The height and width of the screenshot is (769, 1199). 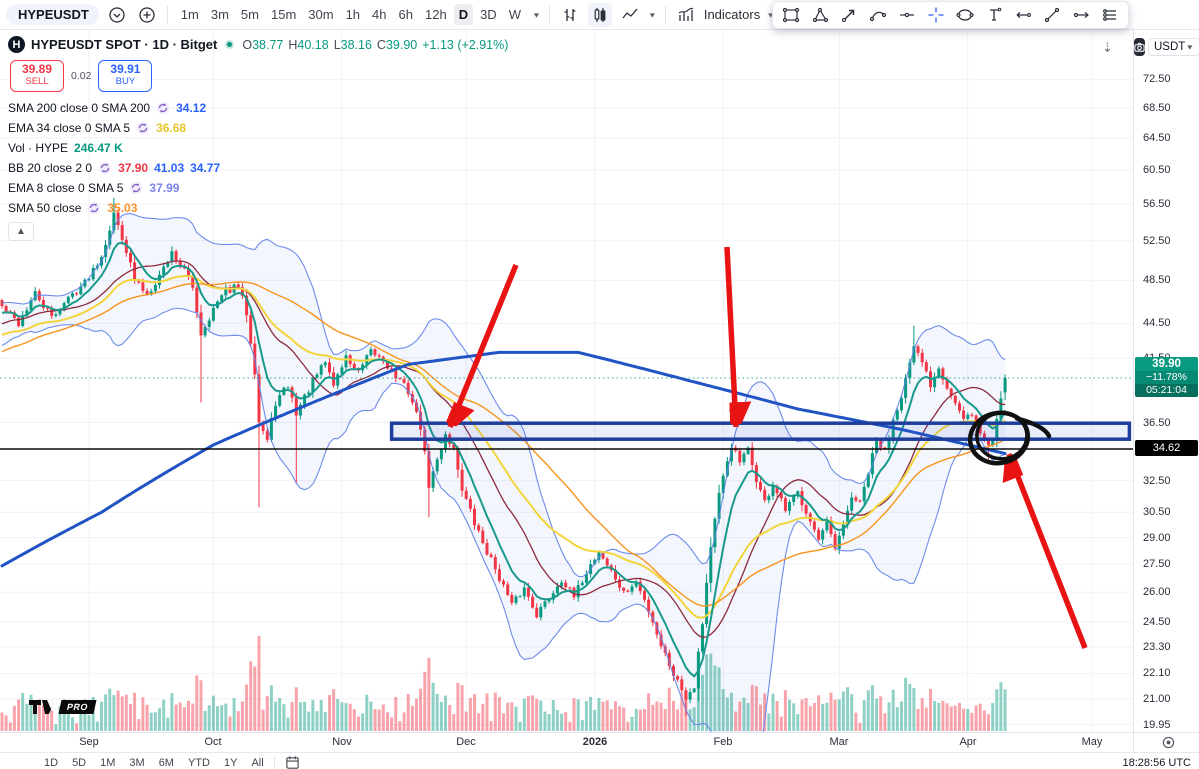 What do you see at coordinates (125, 69) in the screenshot?
I see `buy-price: 39.91` at bounding box center [125, 69].